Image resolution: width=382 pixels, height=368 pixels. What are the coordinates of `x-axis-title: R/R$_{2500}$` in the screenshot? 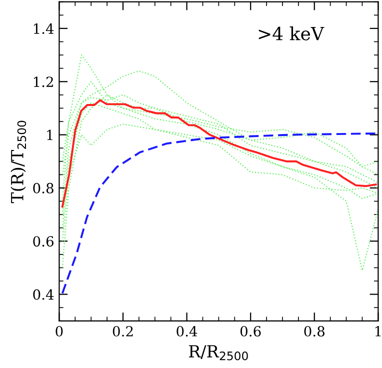 It's located at (218, 352).